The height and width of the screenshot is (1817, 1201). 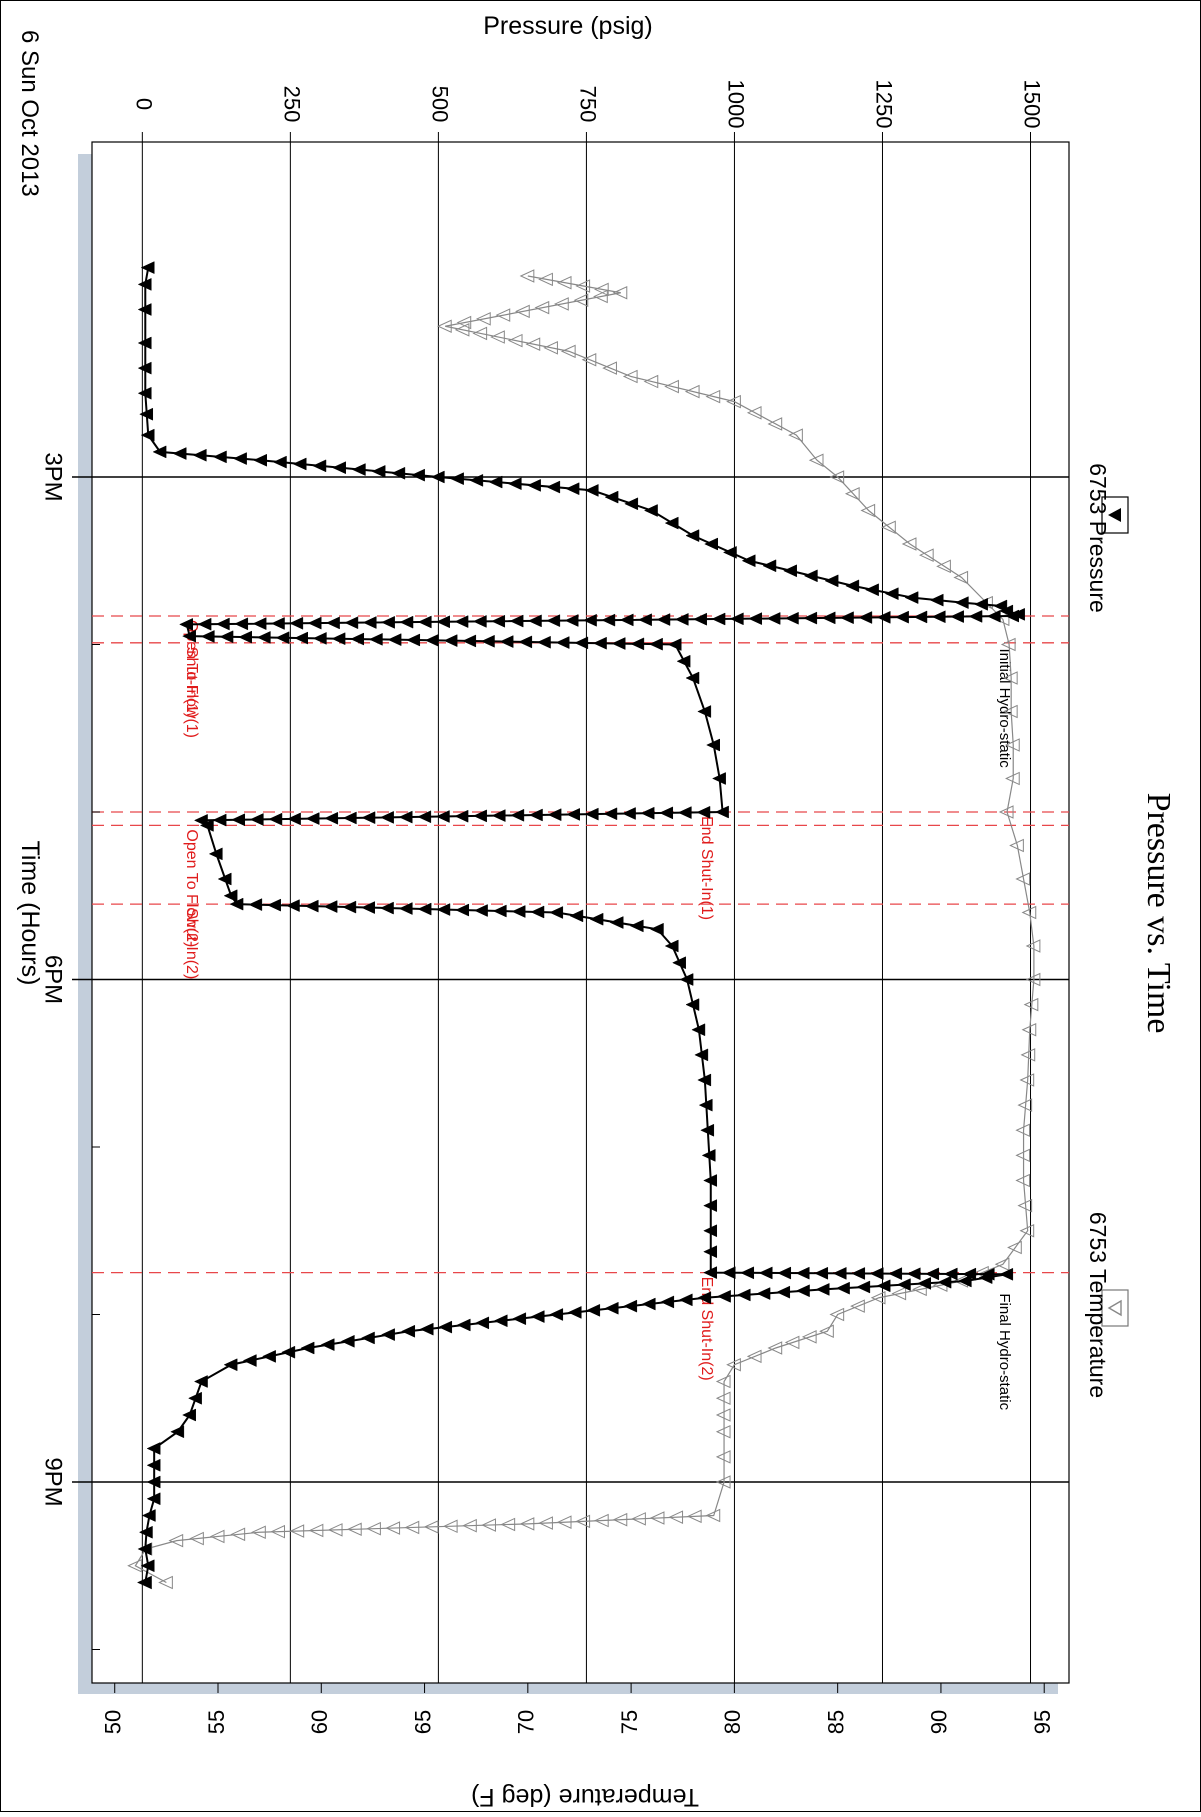 I want to click on pressure-axis-ticks: 0 250 500 750 1000 1250 1500, so click(x=588, y=111).